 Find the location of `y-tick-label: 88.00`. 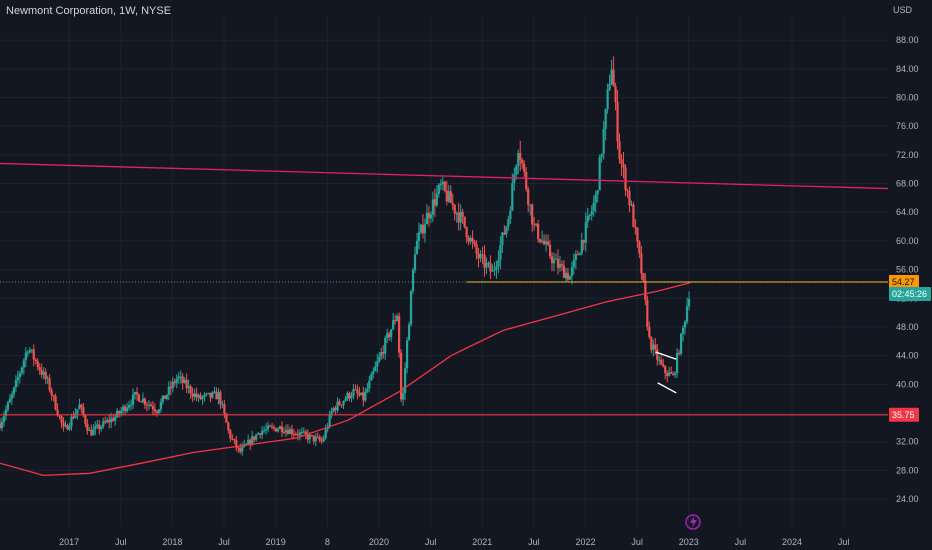

y-tick-label: 88.00 is located at coordinates (907, 40).